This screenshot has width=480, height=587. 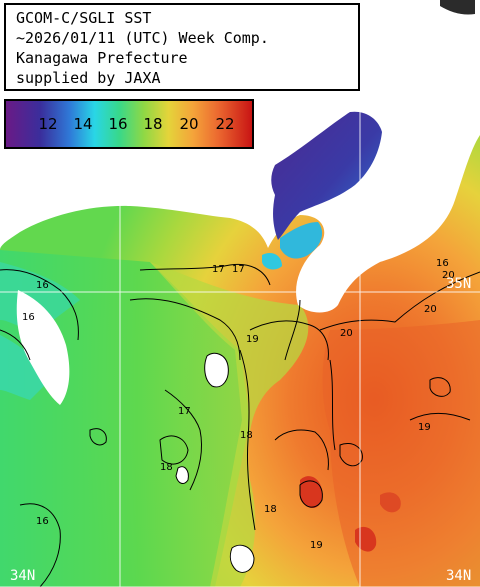 I want to click on legend-tick: 18, so click(x=153, y=124).